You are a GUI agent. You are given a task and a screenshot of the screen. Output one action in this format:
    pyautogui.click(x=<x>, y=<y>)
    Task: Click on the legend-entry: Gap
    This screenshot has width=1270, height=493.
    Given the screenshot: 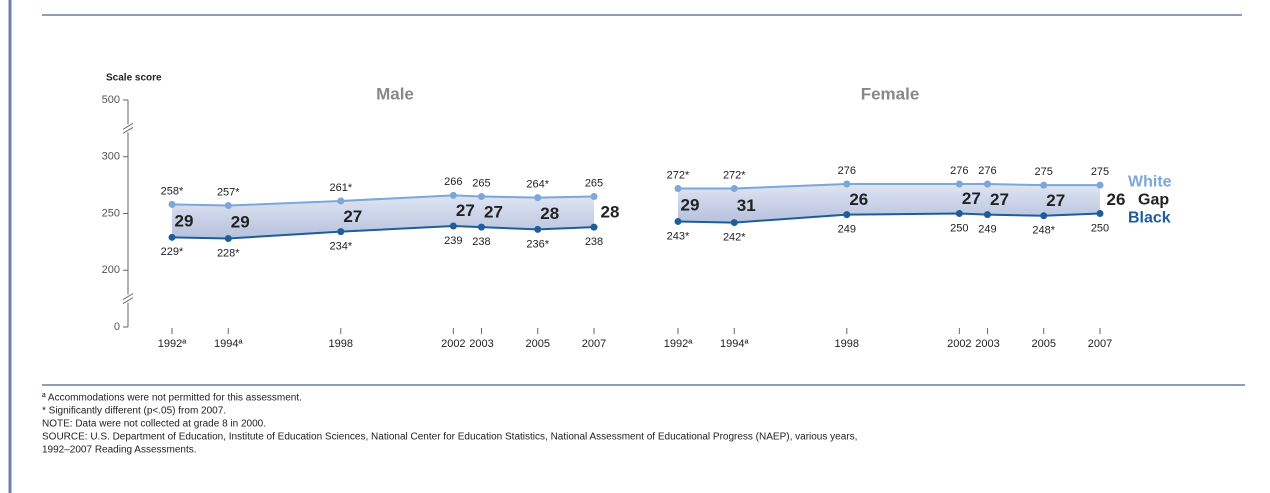 What is the action you would take?
    pyautogui.click(x=1153, y=200)
    